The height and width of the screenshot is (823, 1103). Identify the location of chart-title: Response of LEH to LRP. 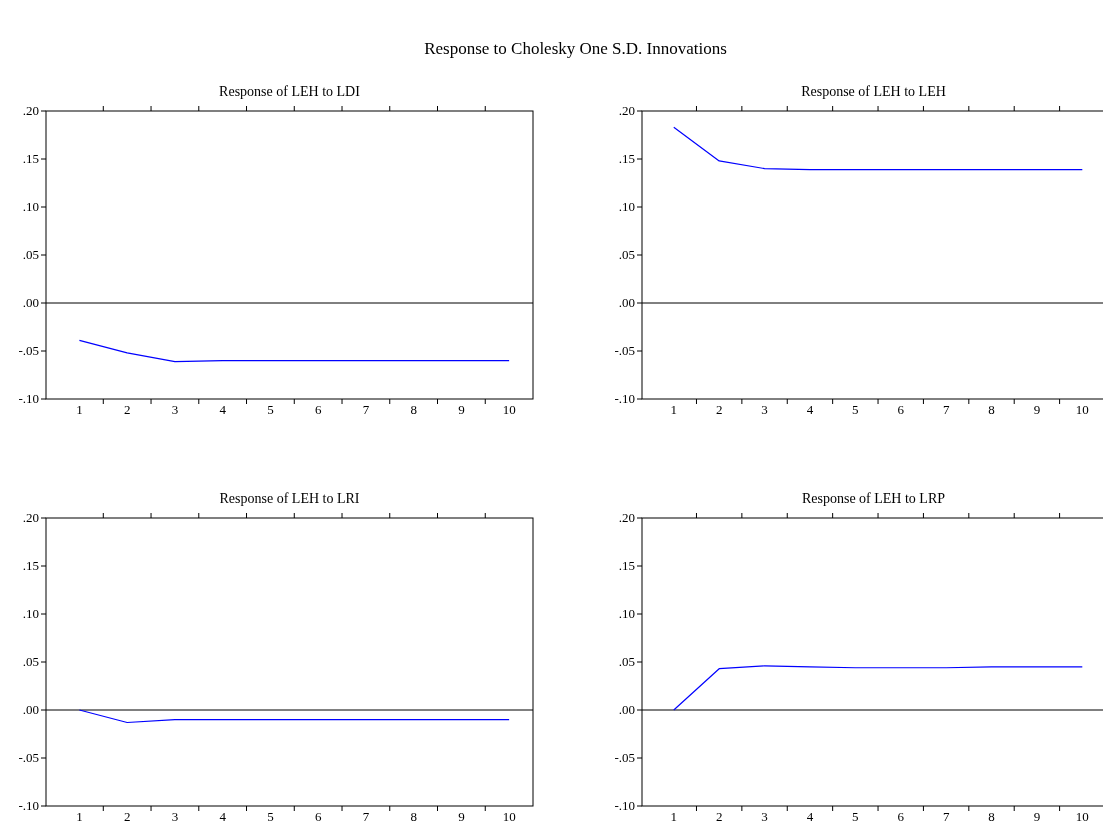
(873, 498).